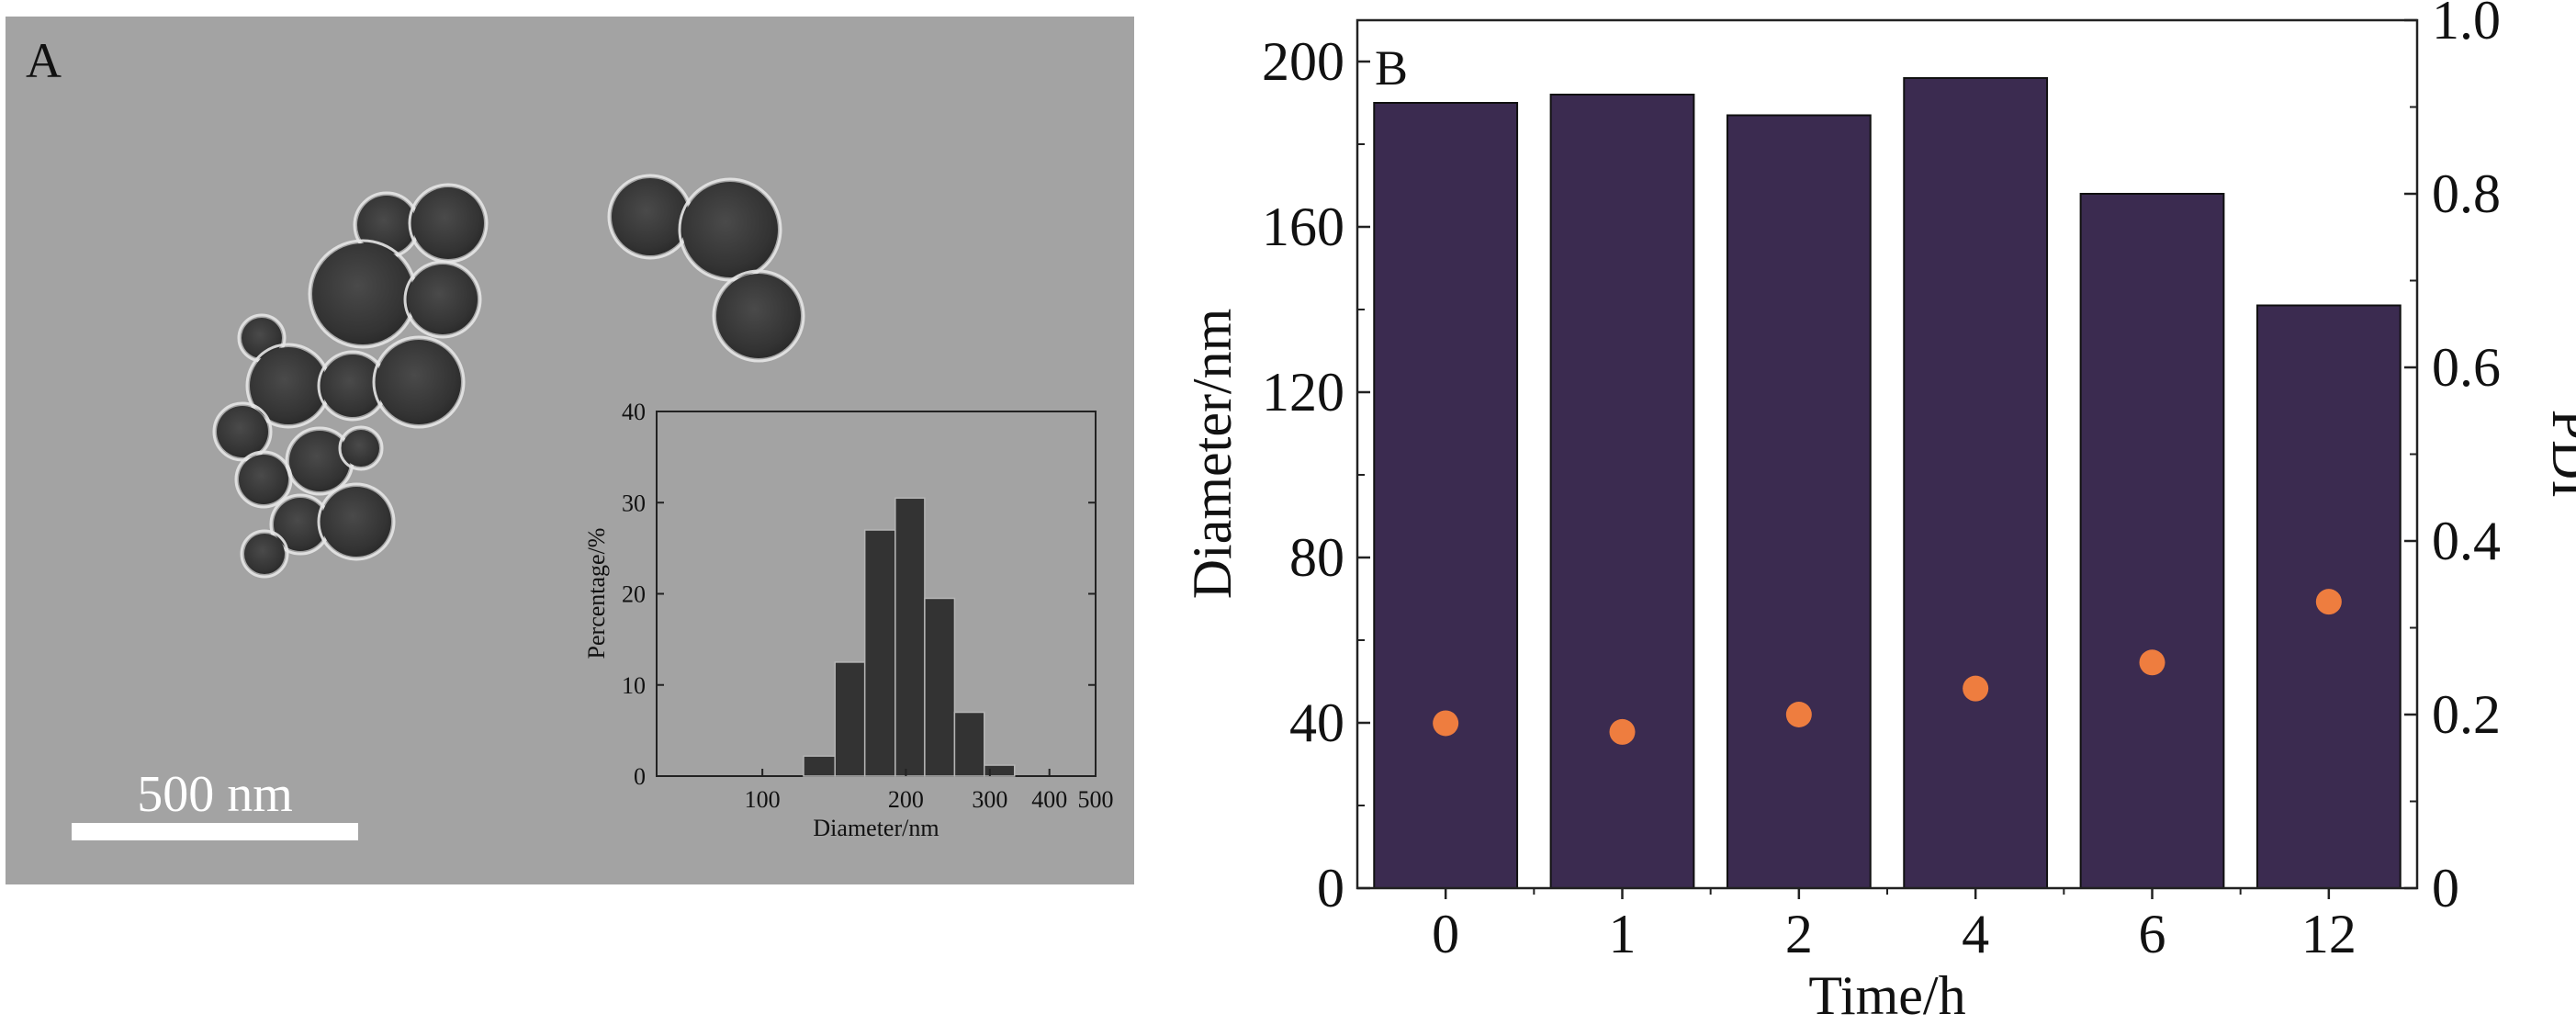  What do you see at coordinates (763, 799) in the screenshot?
I see `inset-x-tick-label: 100` at bounding box center [763, 799].